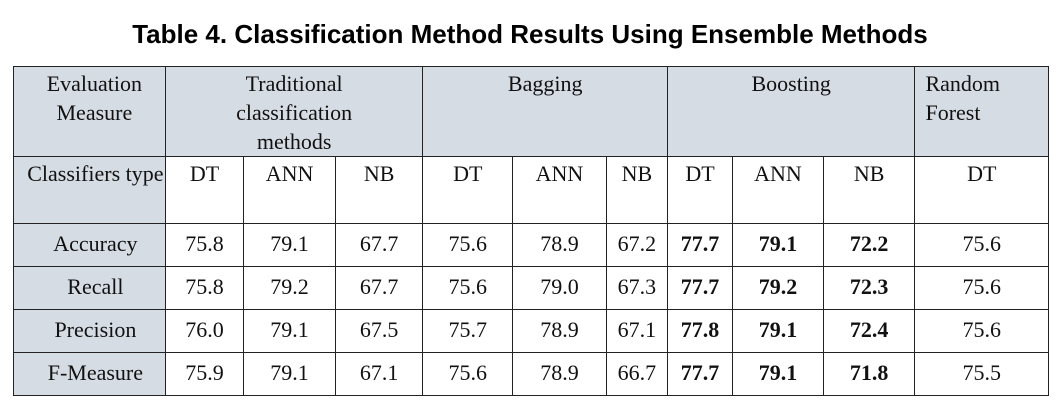  Describe the element at coordinates (294, 111) in the screenshot. I see `header-traditional-methods: Traditional classification methods` at that location.